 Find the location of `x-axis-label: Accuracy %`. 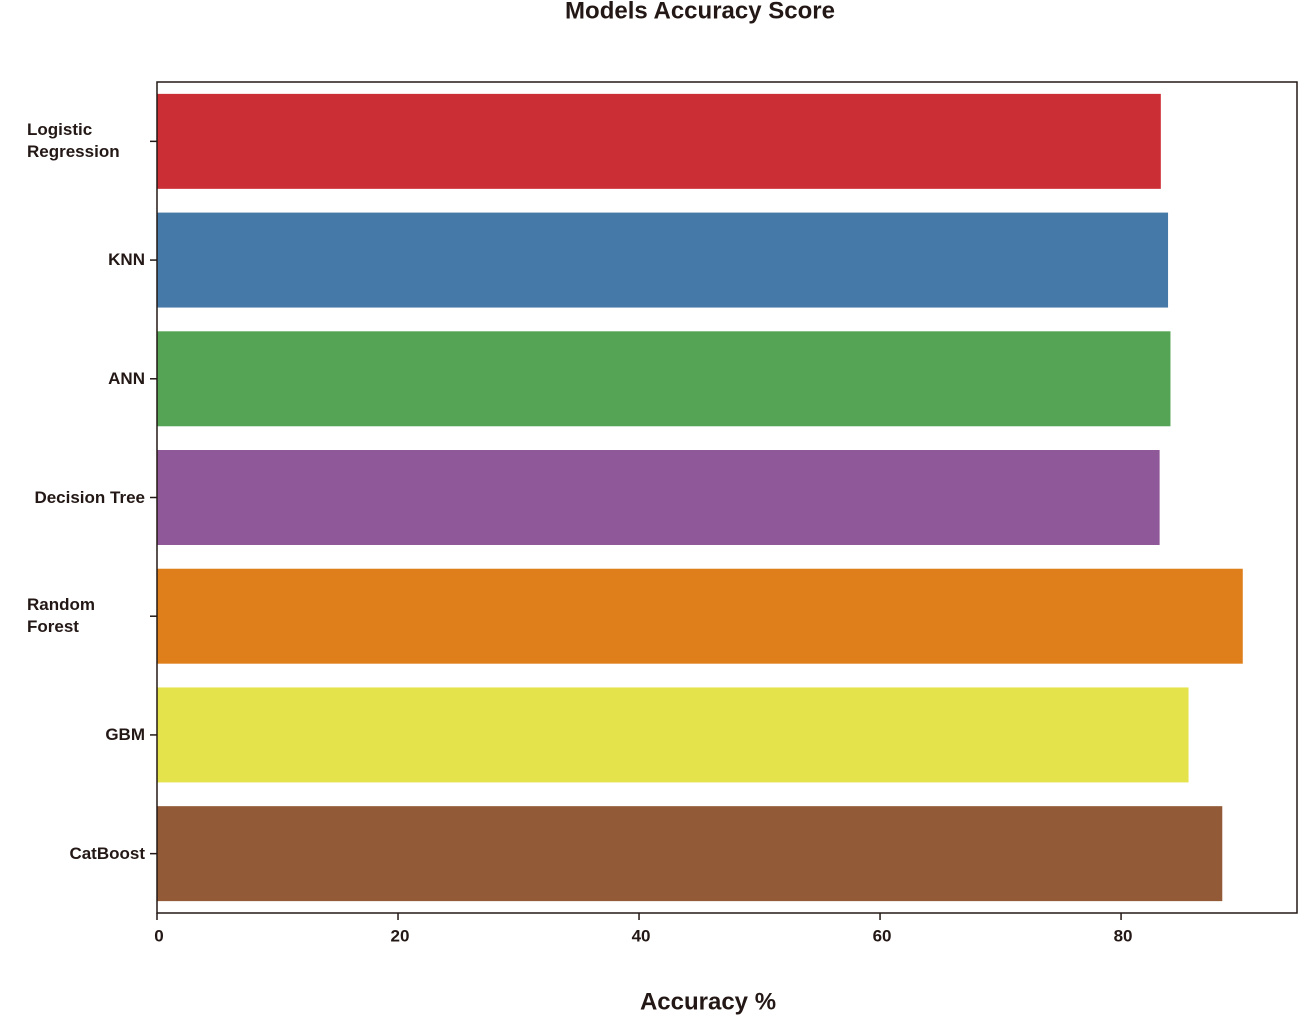

x-axis-label: Accuracy % is located at coordinates (708, 1001).